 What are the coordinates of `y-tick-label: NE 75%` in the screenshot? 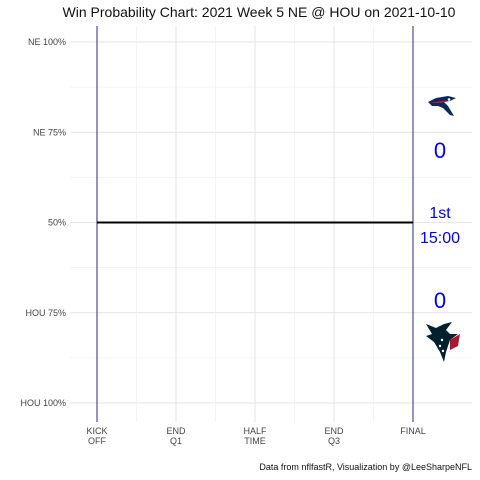 It's located at (49, 132).